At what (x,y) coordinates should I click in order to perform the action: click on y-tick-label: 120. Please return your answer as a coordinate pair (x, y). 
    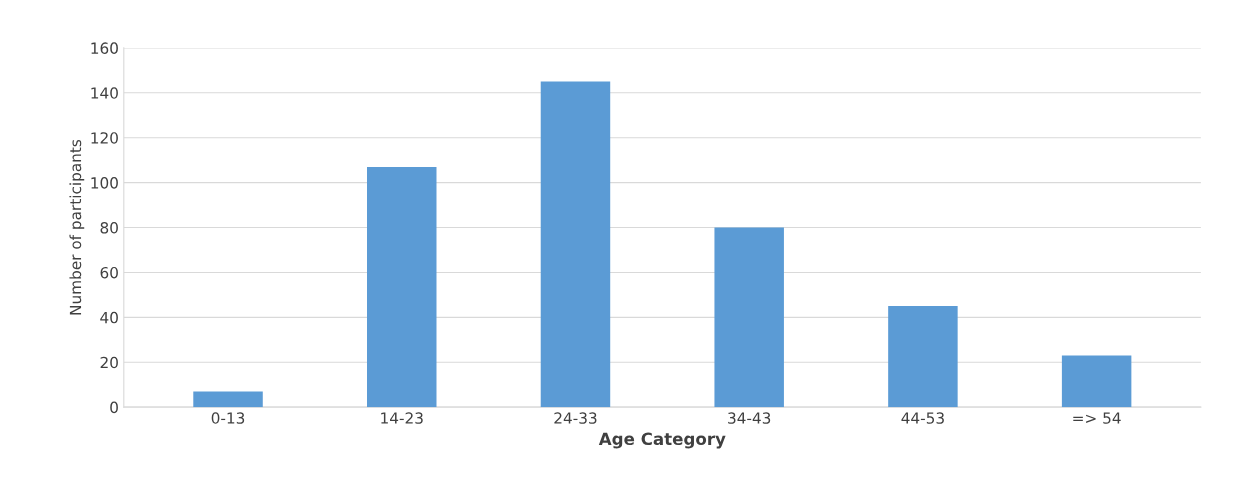
    Looking at the image, I should click on (104, 138).